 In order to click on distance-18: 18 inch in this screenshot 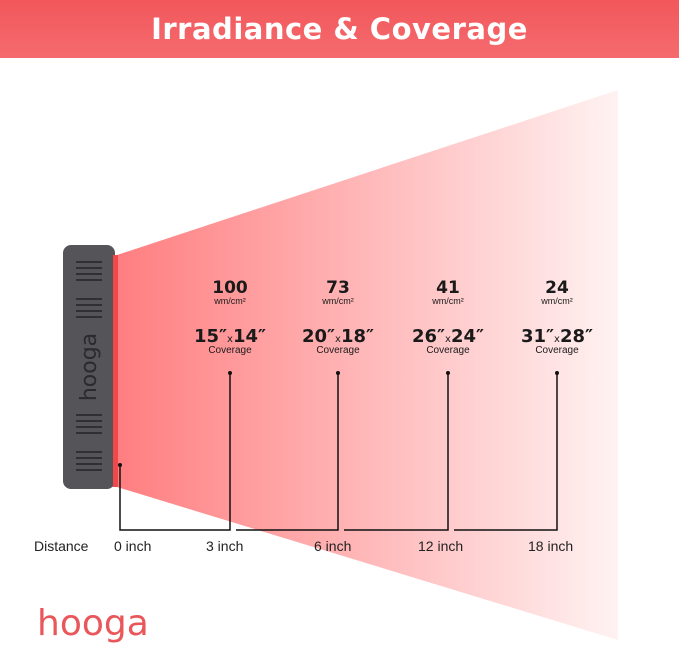, I will do `click(551, 546)`.